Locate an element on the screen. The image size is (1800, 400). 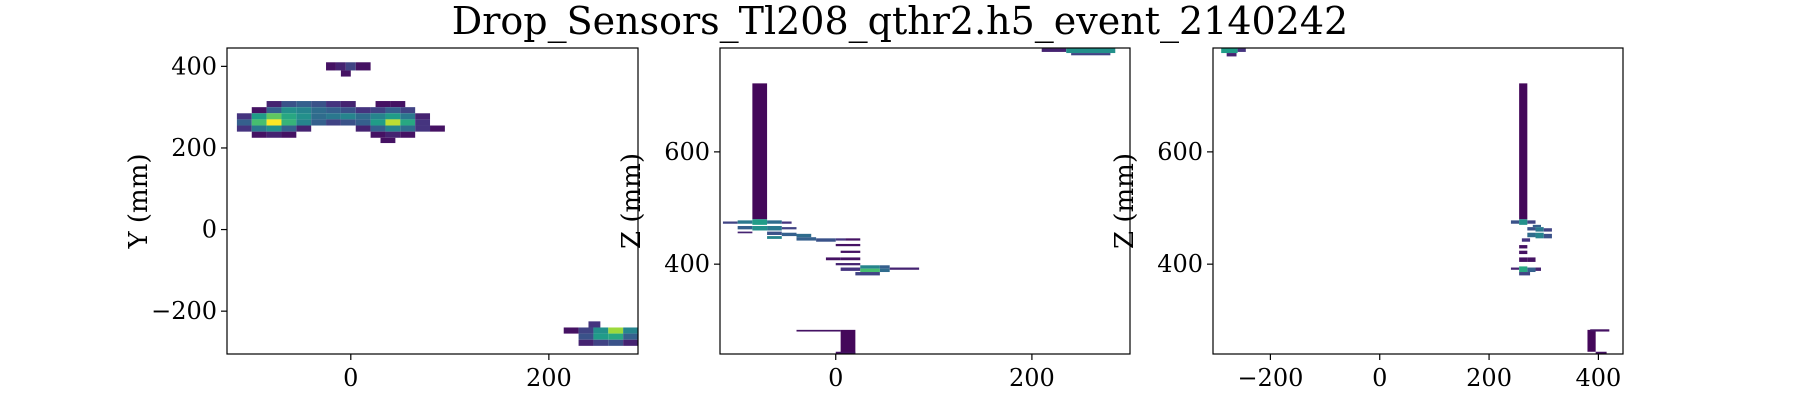
y-tick-label: 600 is located at coordinates (1180, 152).